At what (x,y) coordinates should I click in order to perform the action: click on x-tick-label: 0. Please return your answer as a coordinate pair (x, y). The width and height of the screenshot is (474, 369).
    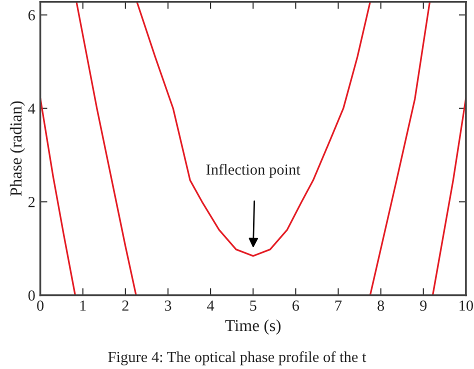
    Looking at the image, I should click on (40, 305).